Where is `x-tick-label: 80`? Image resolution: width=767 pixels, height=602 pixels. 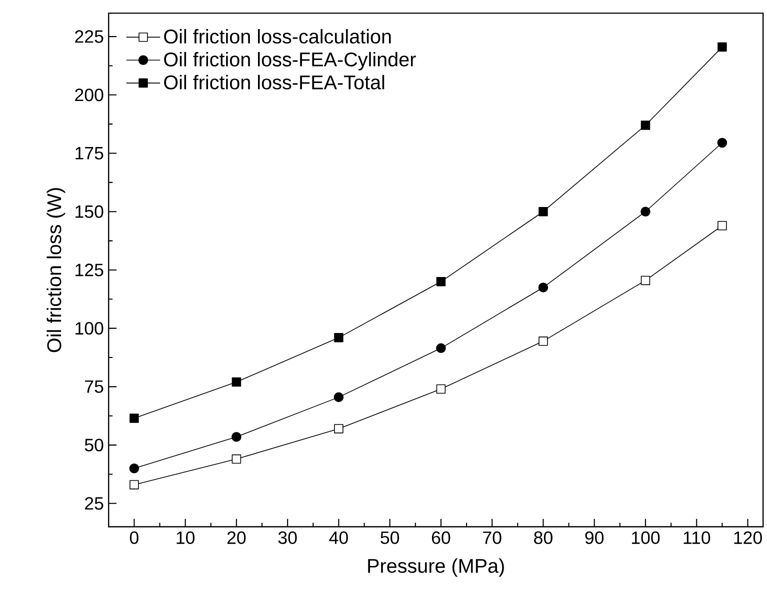
x-tick-label: 80 is located at coordinates (543, 537).